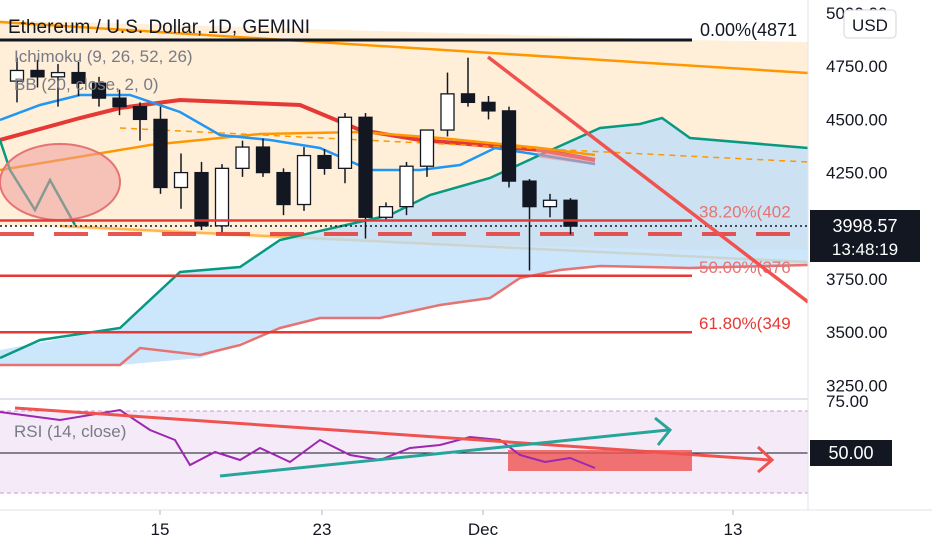 The height and width of the screenshot is (550, 932). I want to click on rsi-arrow-teal, so click(663, 431).